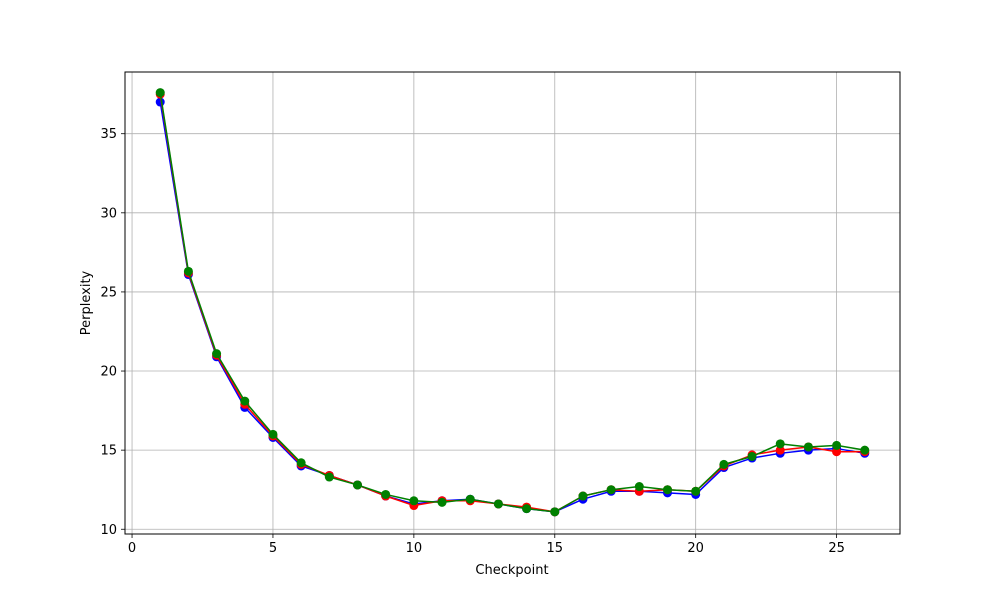  I want to click on x-tick-label: 0, so click(132, 548).